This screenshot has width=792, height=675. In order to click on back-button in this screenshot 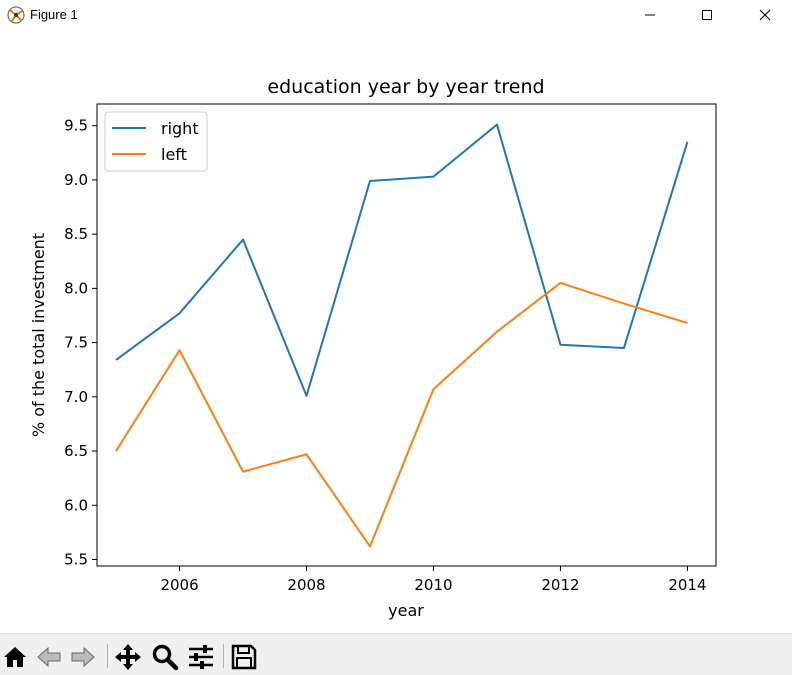, I will do `click(49, 657)`.